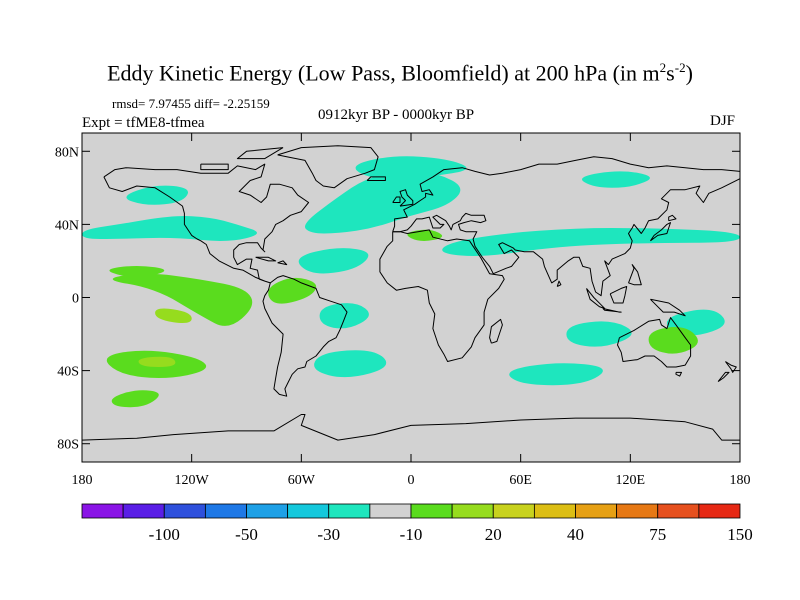 The height and width of the screenshot is (600, 800). I want to click on anomaly-asia-band, so click(591, 242).